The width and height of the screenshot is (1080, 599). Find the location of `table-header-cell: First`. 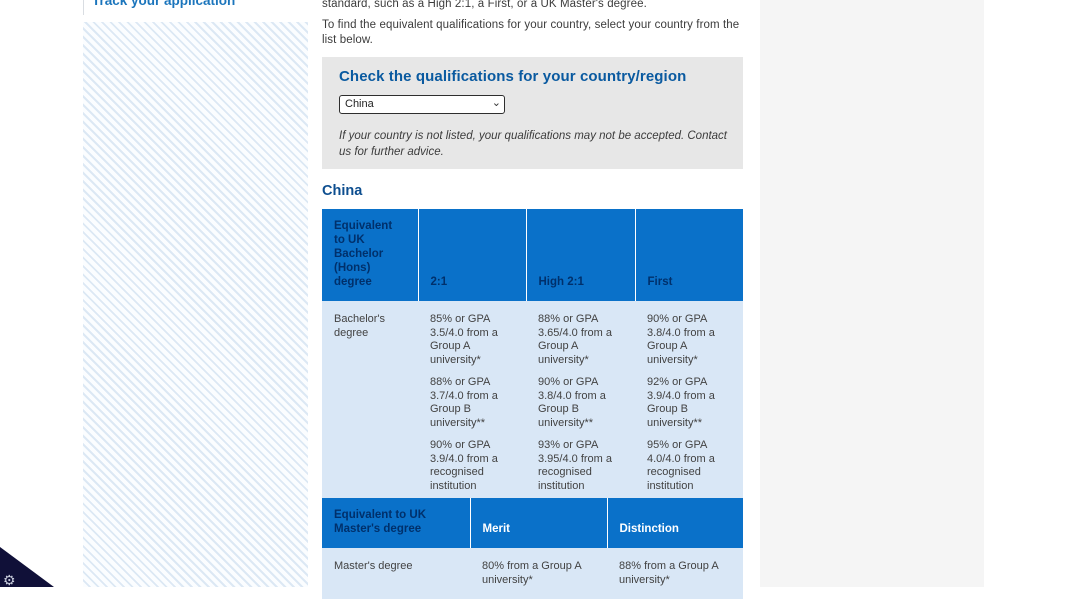

table-header-cell: First is located at coordinates (688, 255).